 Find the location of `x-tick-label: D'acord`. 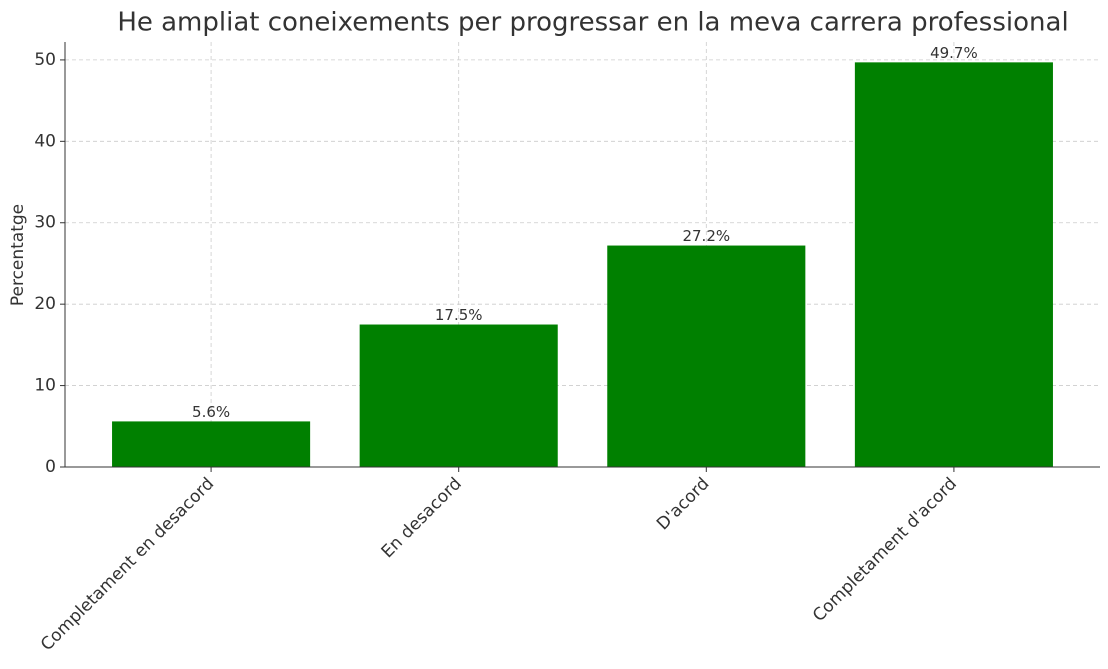

x-tick-label: D'acord is located at coordinates (683, 504).